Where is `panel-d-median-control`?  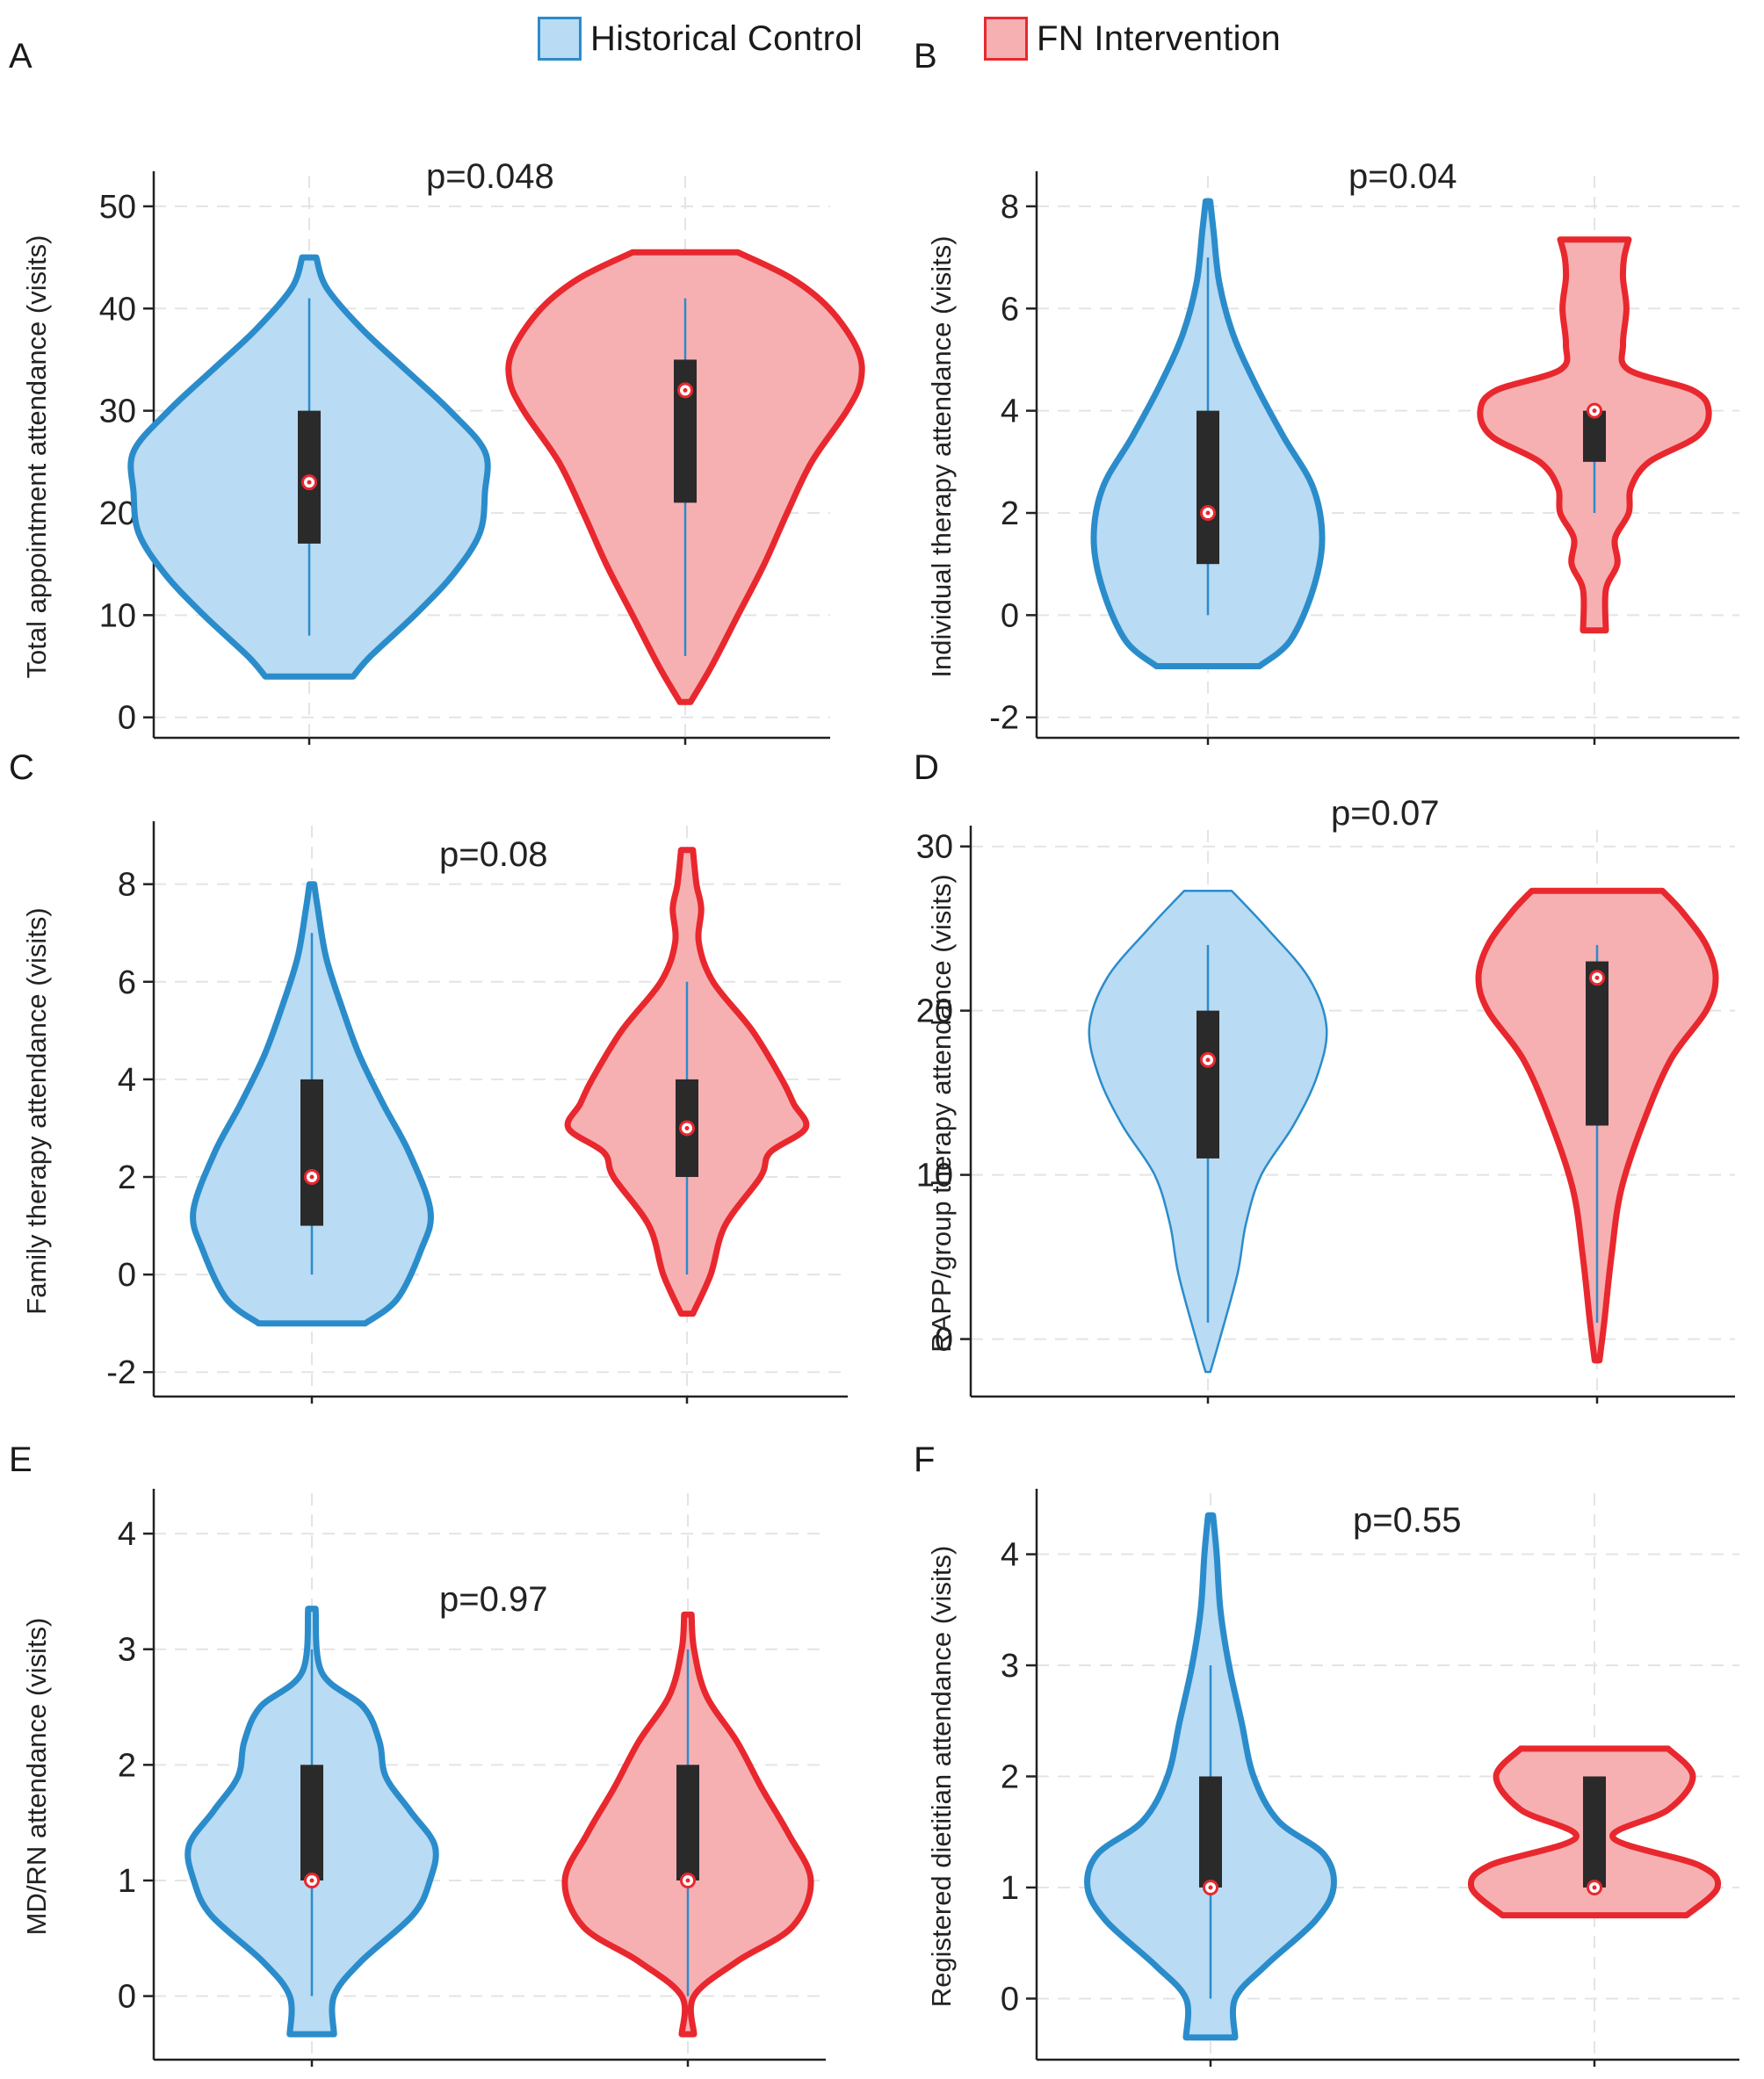
panel-d-median-control is located at coordinates (1208, 1059).